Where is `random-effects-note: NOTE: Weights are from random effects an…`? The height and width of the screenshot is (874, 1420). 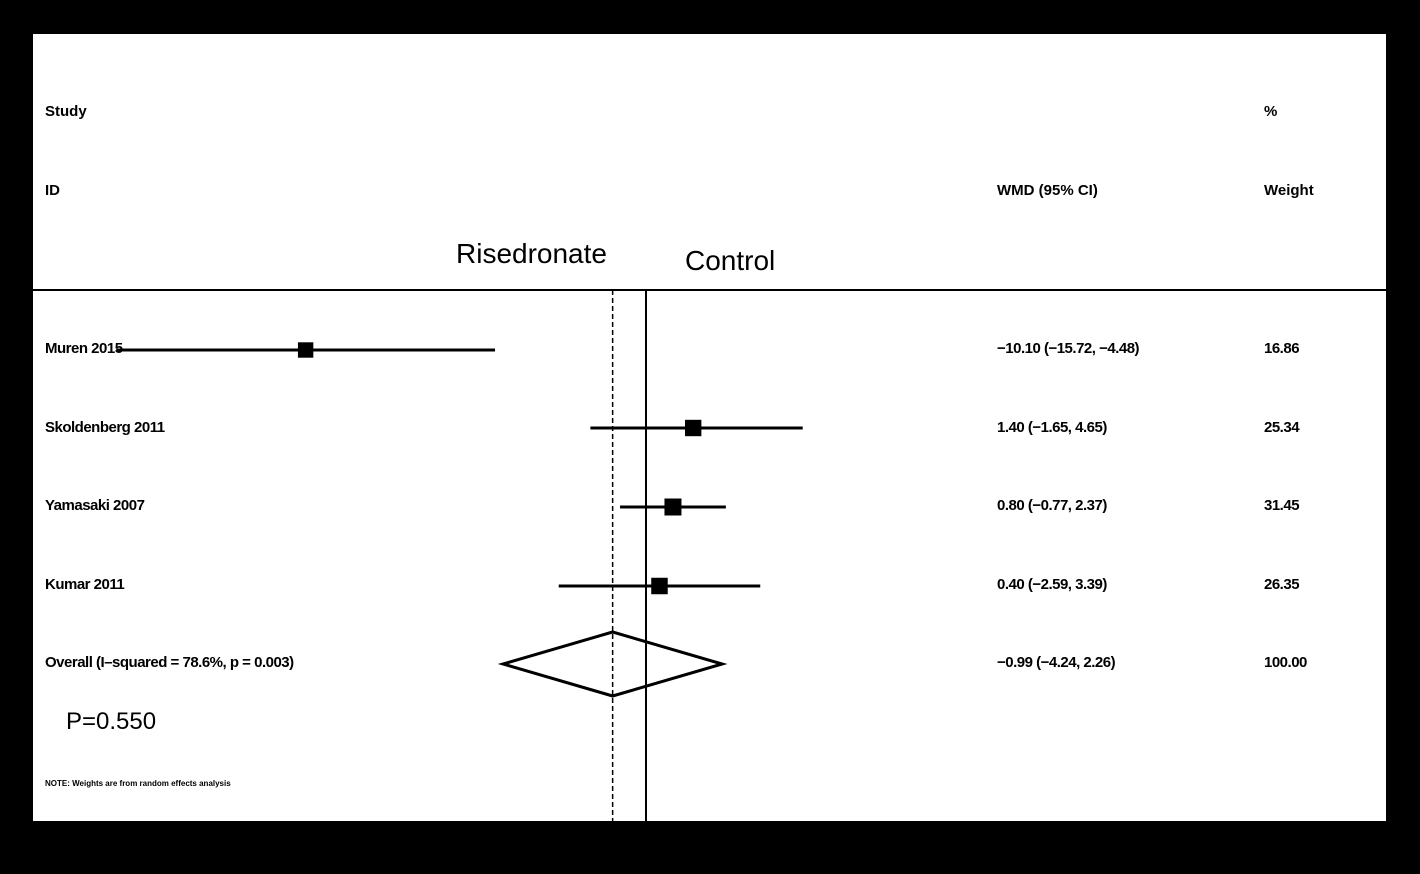 random-effects-note: NOTE: Weights are from random effects an… is located at coordinates (138, 783).